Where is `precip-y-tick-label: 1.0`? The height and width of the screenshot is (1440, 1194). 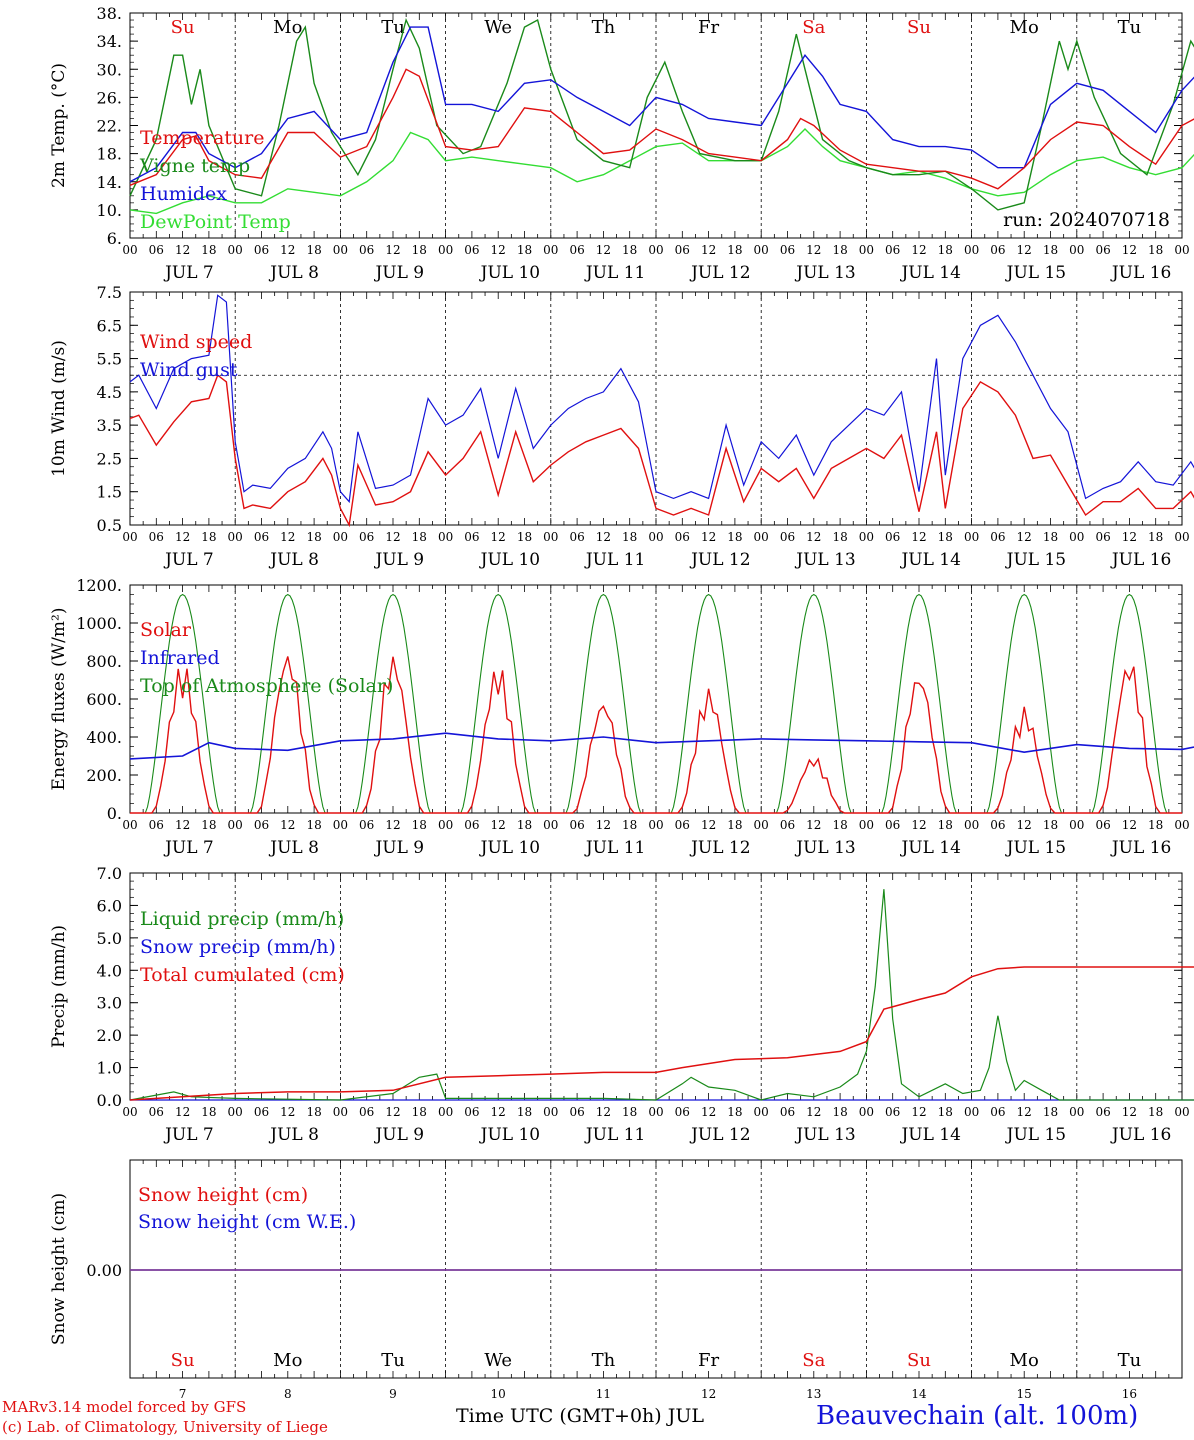 precip-y-tick-label: 1.0 is located at coordinates (109, 1068).